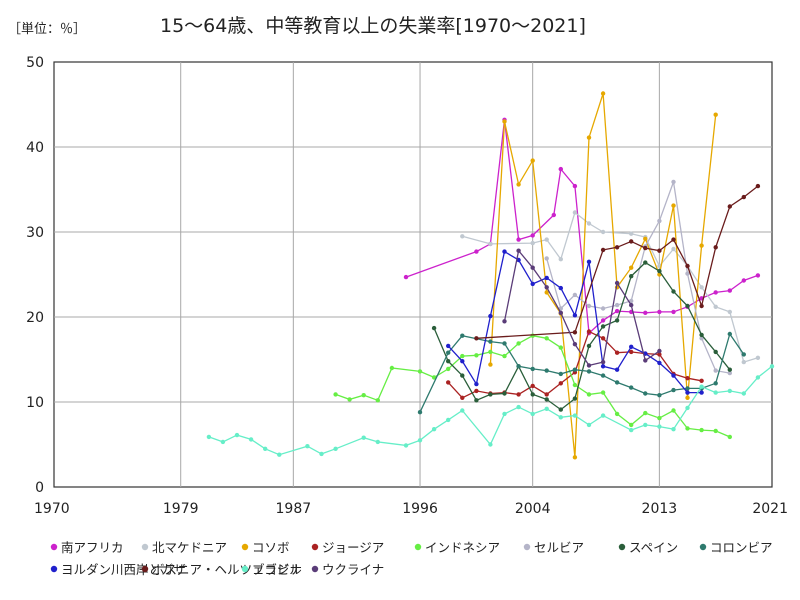 This screenshot has height=600, width=800. What do you see at coordinates (353, 569) in the screenshot?
I see `legend-label: ウクライナ` at bounding box center [353, 569].